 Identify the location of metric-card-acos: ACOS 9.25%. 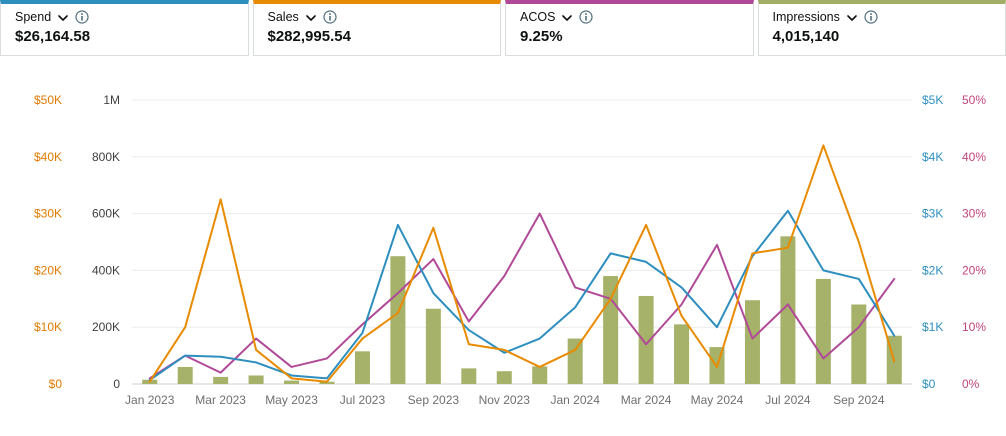
(629, 28).